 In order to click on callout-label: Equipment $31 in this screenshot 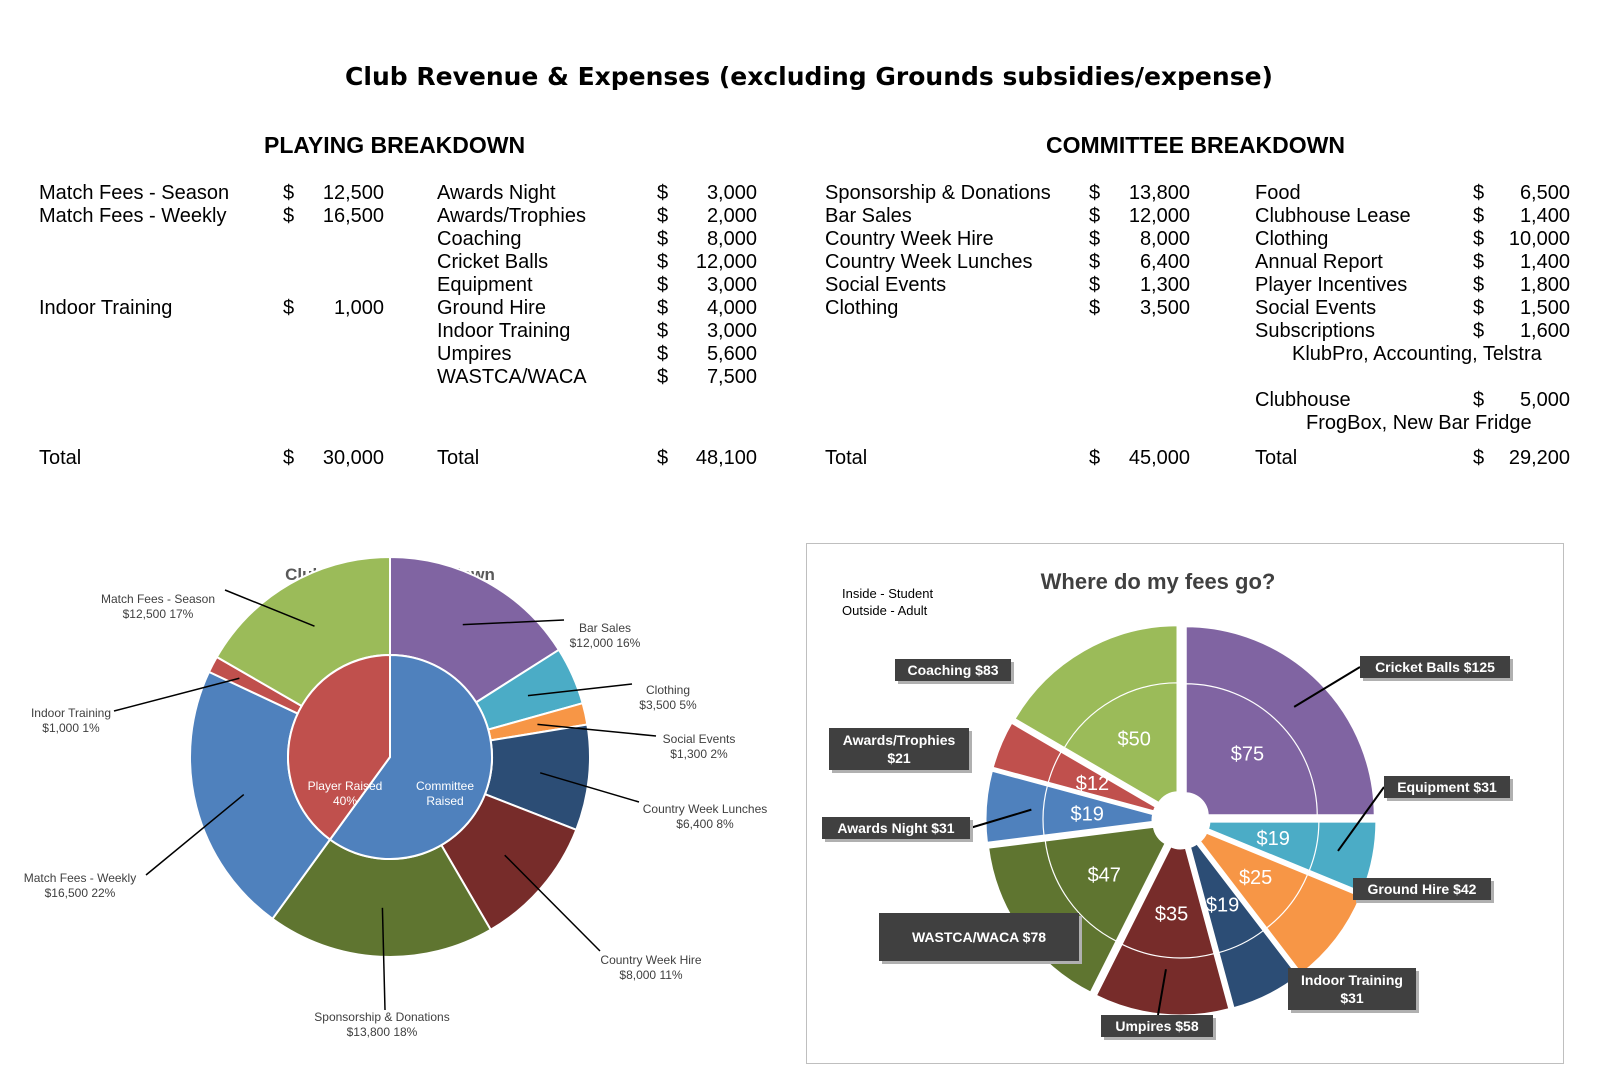, I will do `click(1447, 787)`.